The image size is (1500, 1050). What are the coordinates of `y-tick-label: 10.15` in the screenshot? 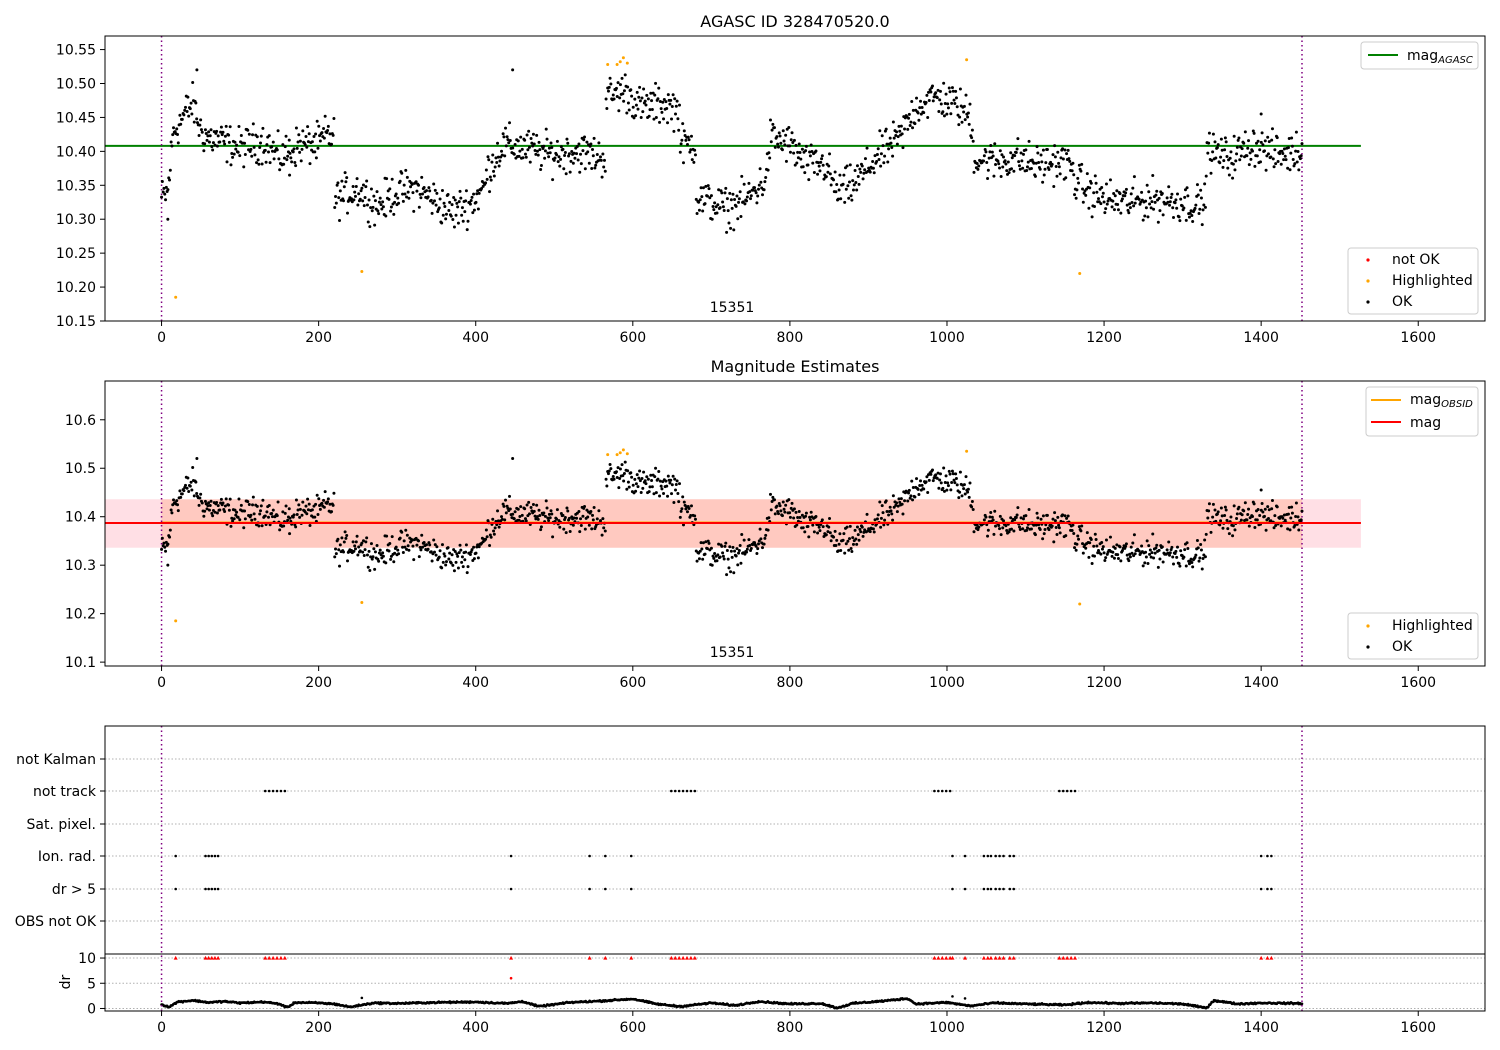 It's located at (76, 322).